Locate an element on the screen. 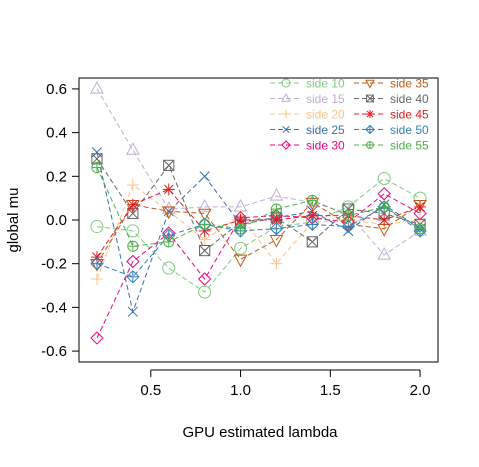 Image resolution: width=479 pixels, height=467 pixels. legend-item-side-55: side 55 is located at coordinates (391, 146).